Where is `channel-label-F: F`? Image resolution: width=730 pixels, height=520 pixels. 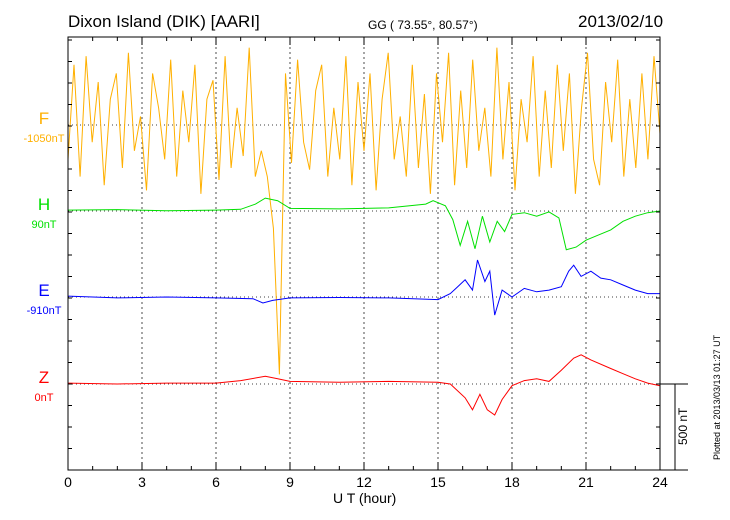
channel-label-F: F is located at coordinates (44, 118).